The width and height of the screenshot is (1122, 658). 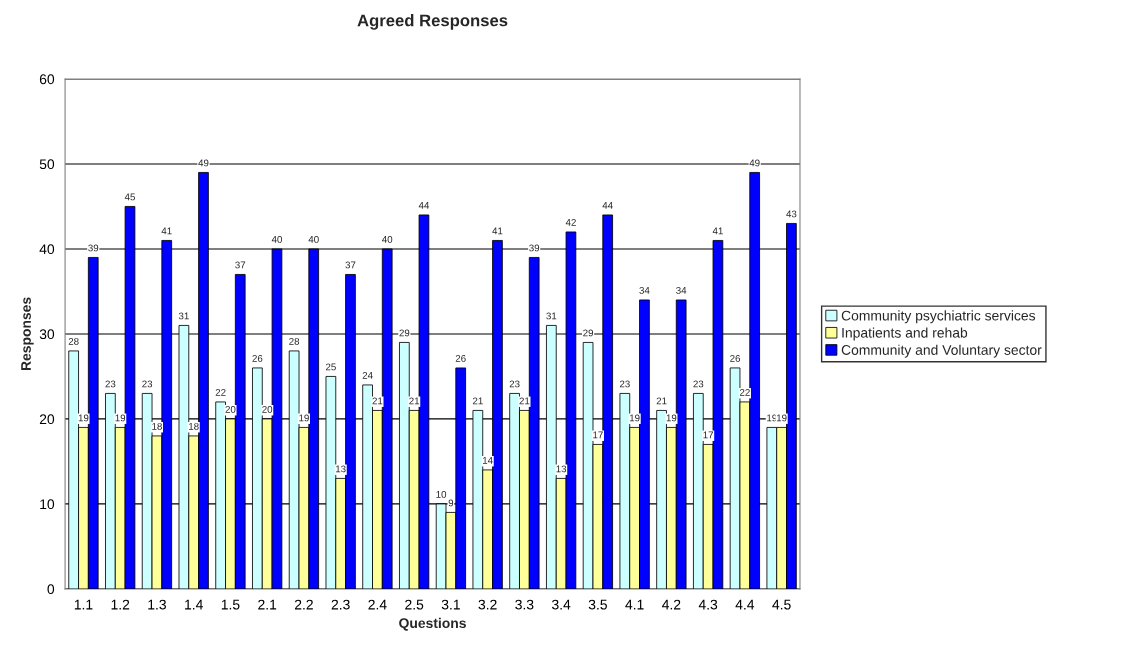 What do you see at coordinates (51, 589) in the screenshot?
I see `y-tick-label: 0` at bounding box center [51, 589].